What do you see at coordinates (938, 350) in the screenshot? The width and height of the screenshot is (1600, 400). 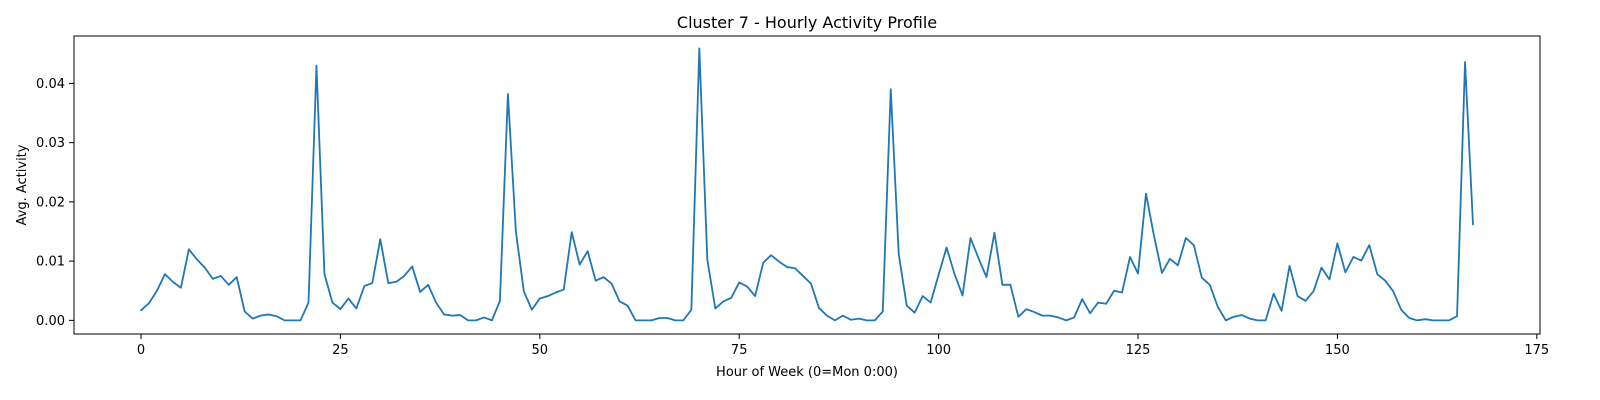 I see `x-tick-label: 100` at bounding box center [938, 350].